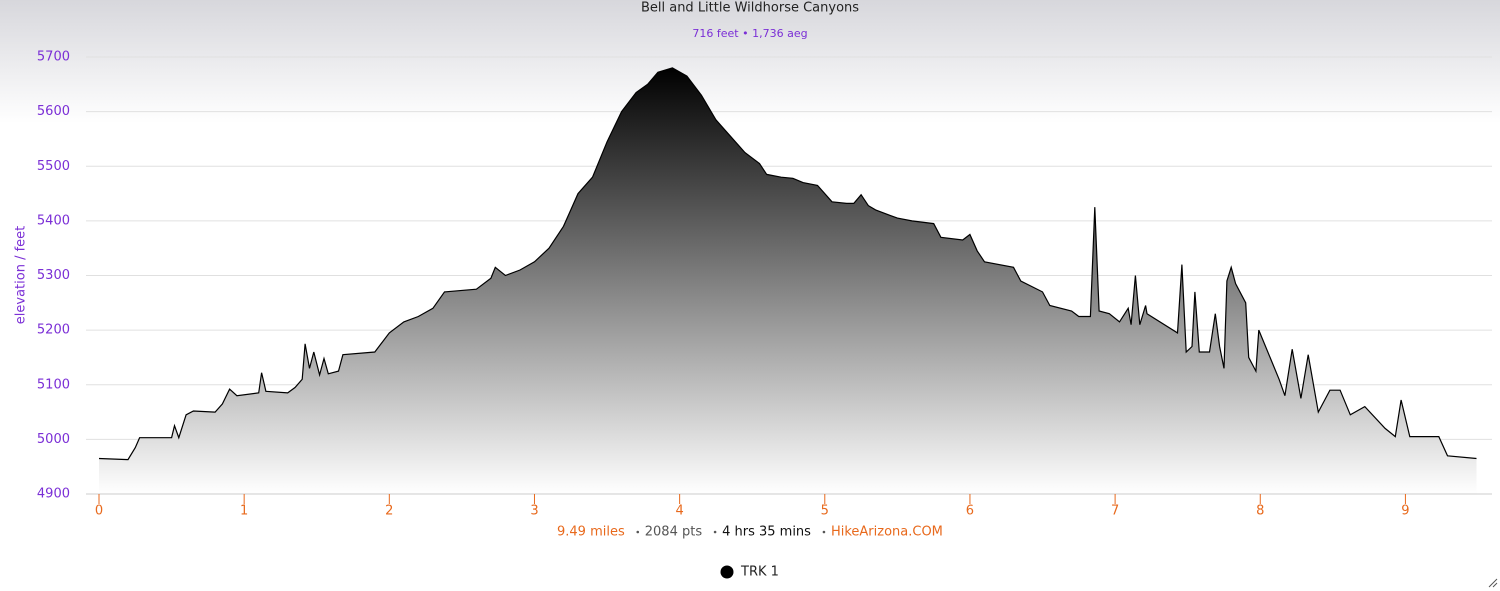 The image size is (1500, 591). Describe the element at coordinates (53, 494) in the screenshot. I see `y-tick-label: 4900` at that location.